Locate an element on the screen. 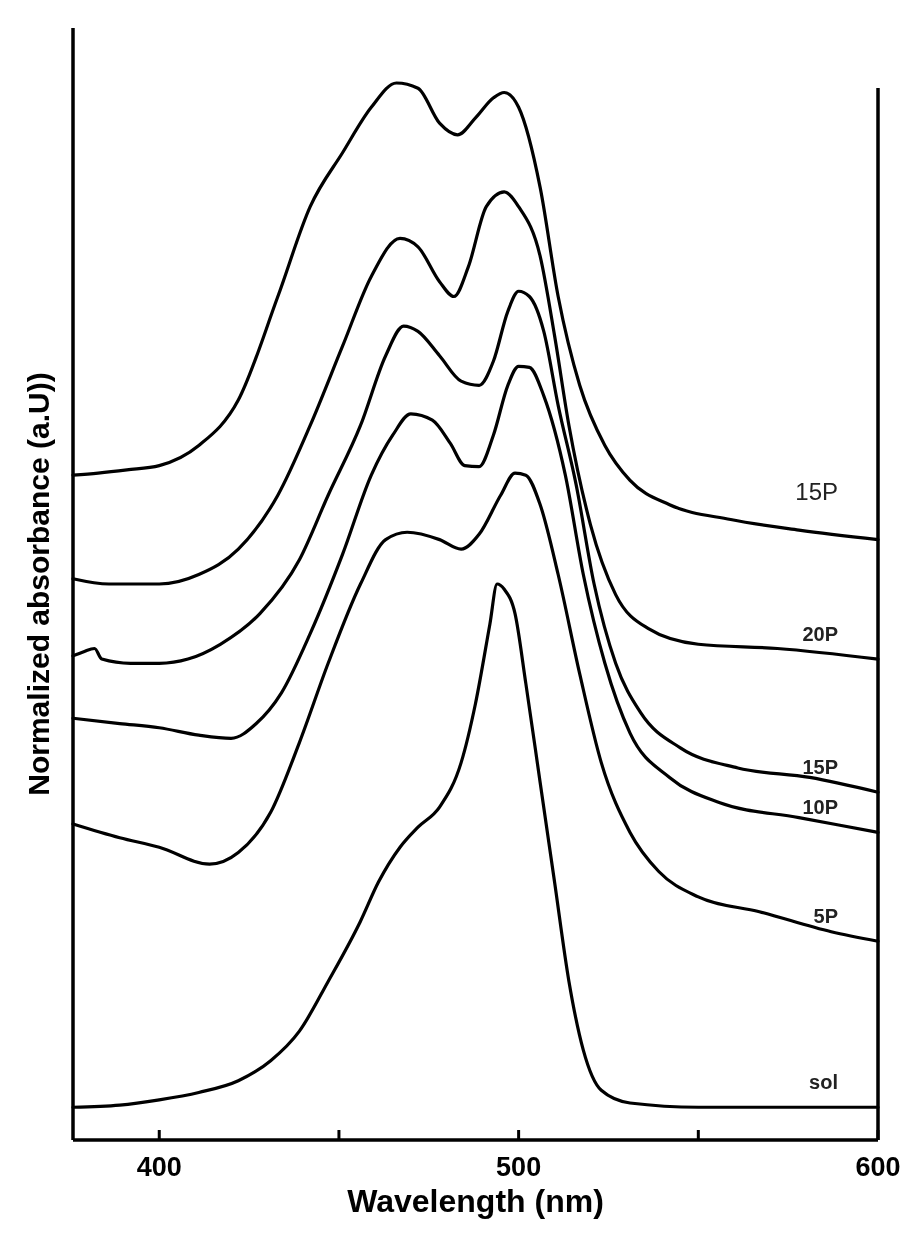 This screenshot has height=1239, width=918. y-axis-title: Normalized absorbance (a.U)) is located at coordinates (38, 584).